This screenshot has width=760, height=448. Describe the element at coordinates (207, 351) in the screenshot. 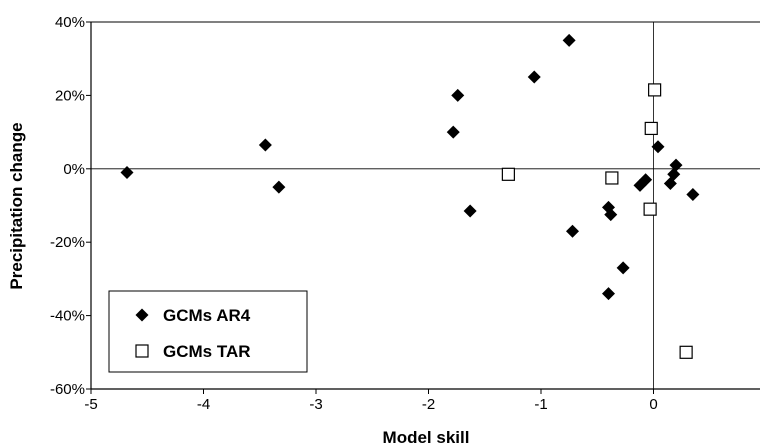

I see `legend-label: GCMs TAR` at that location.